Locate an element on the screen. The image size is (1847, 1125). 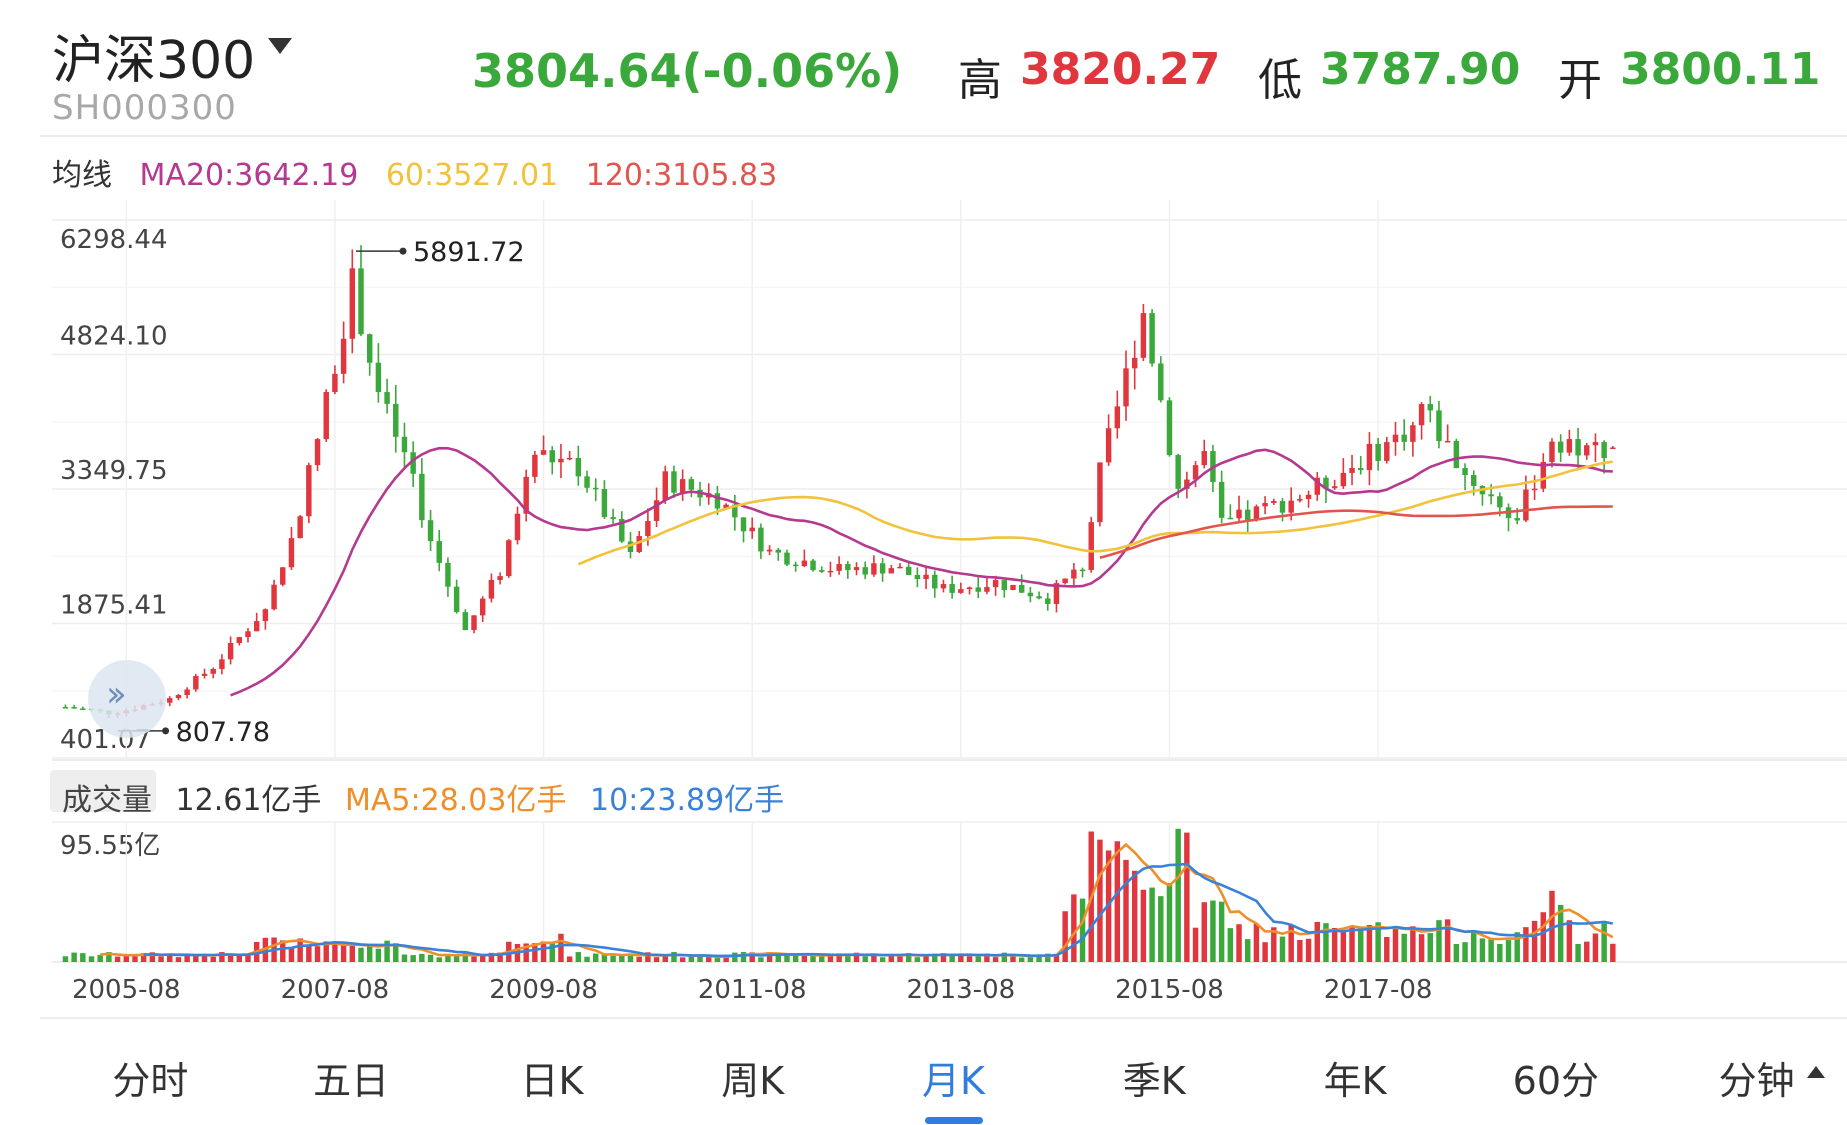
tab-2: 五日 is located at coordinates (351, 1081).